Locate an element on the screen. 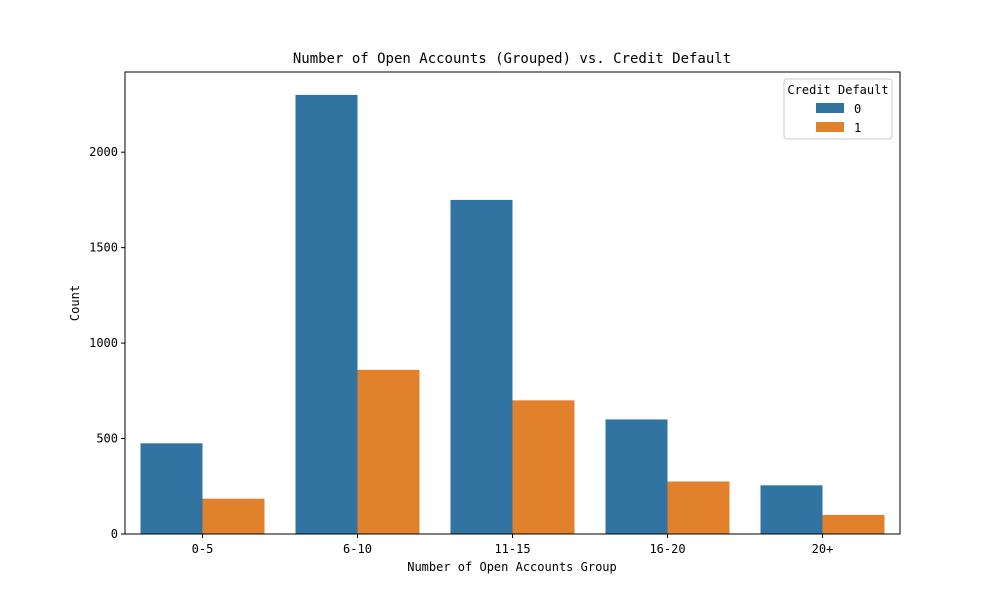 The width and height of the screenshot is (1000, 600). legend-title: Credit Default is located at coordinates (837, 90).